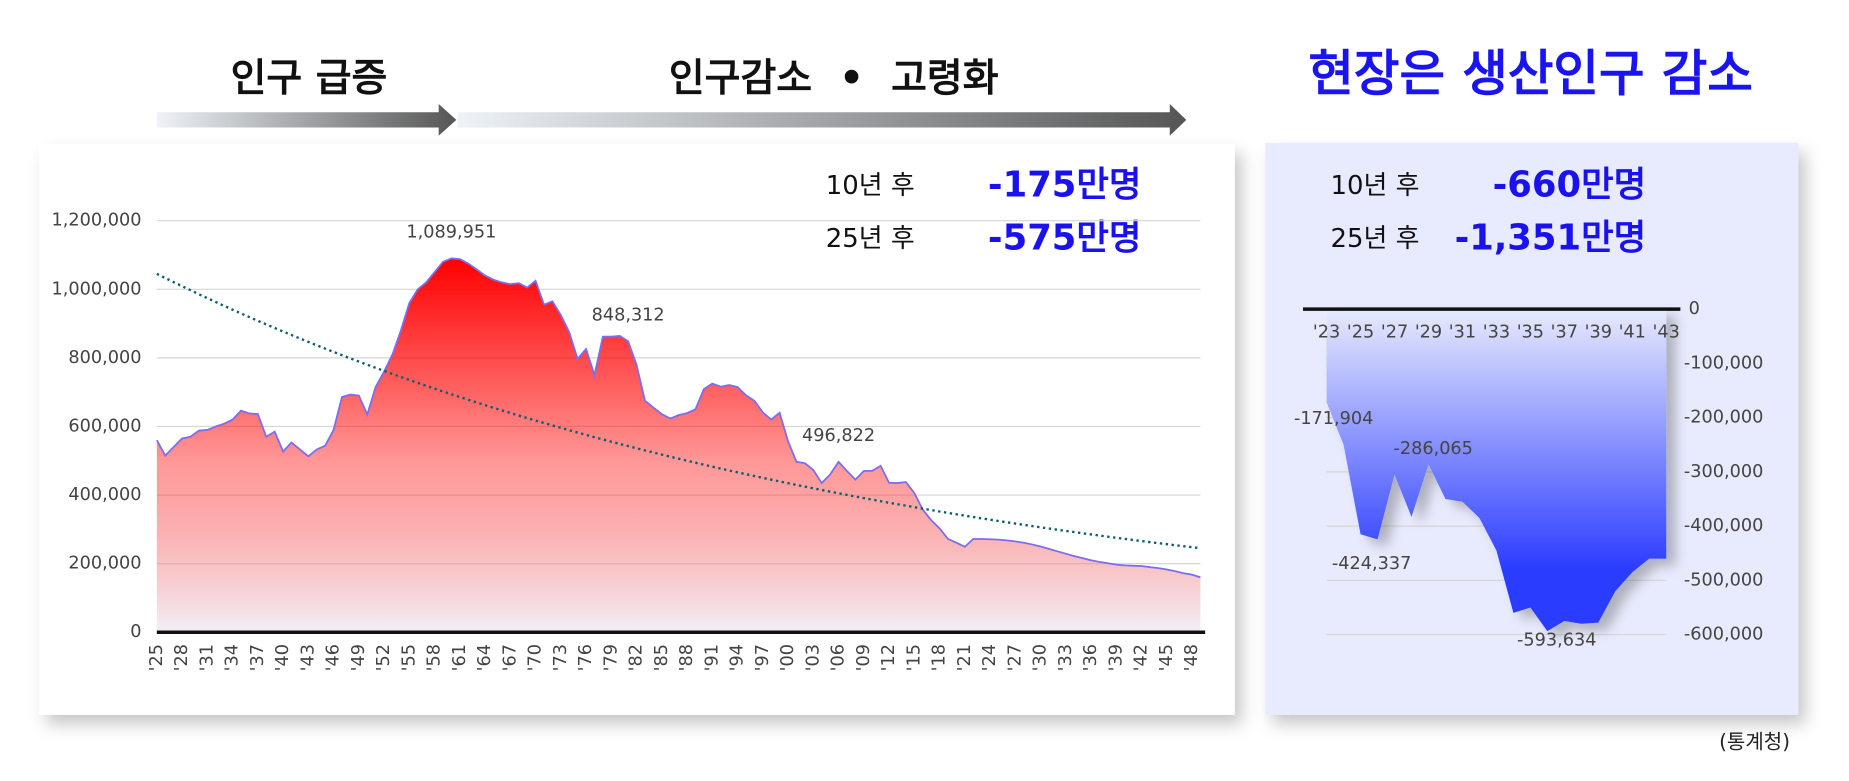  Describe the element at coordinates (1432, 449) in the screenshot. I see `value-label: -286,065` at that location.